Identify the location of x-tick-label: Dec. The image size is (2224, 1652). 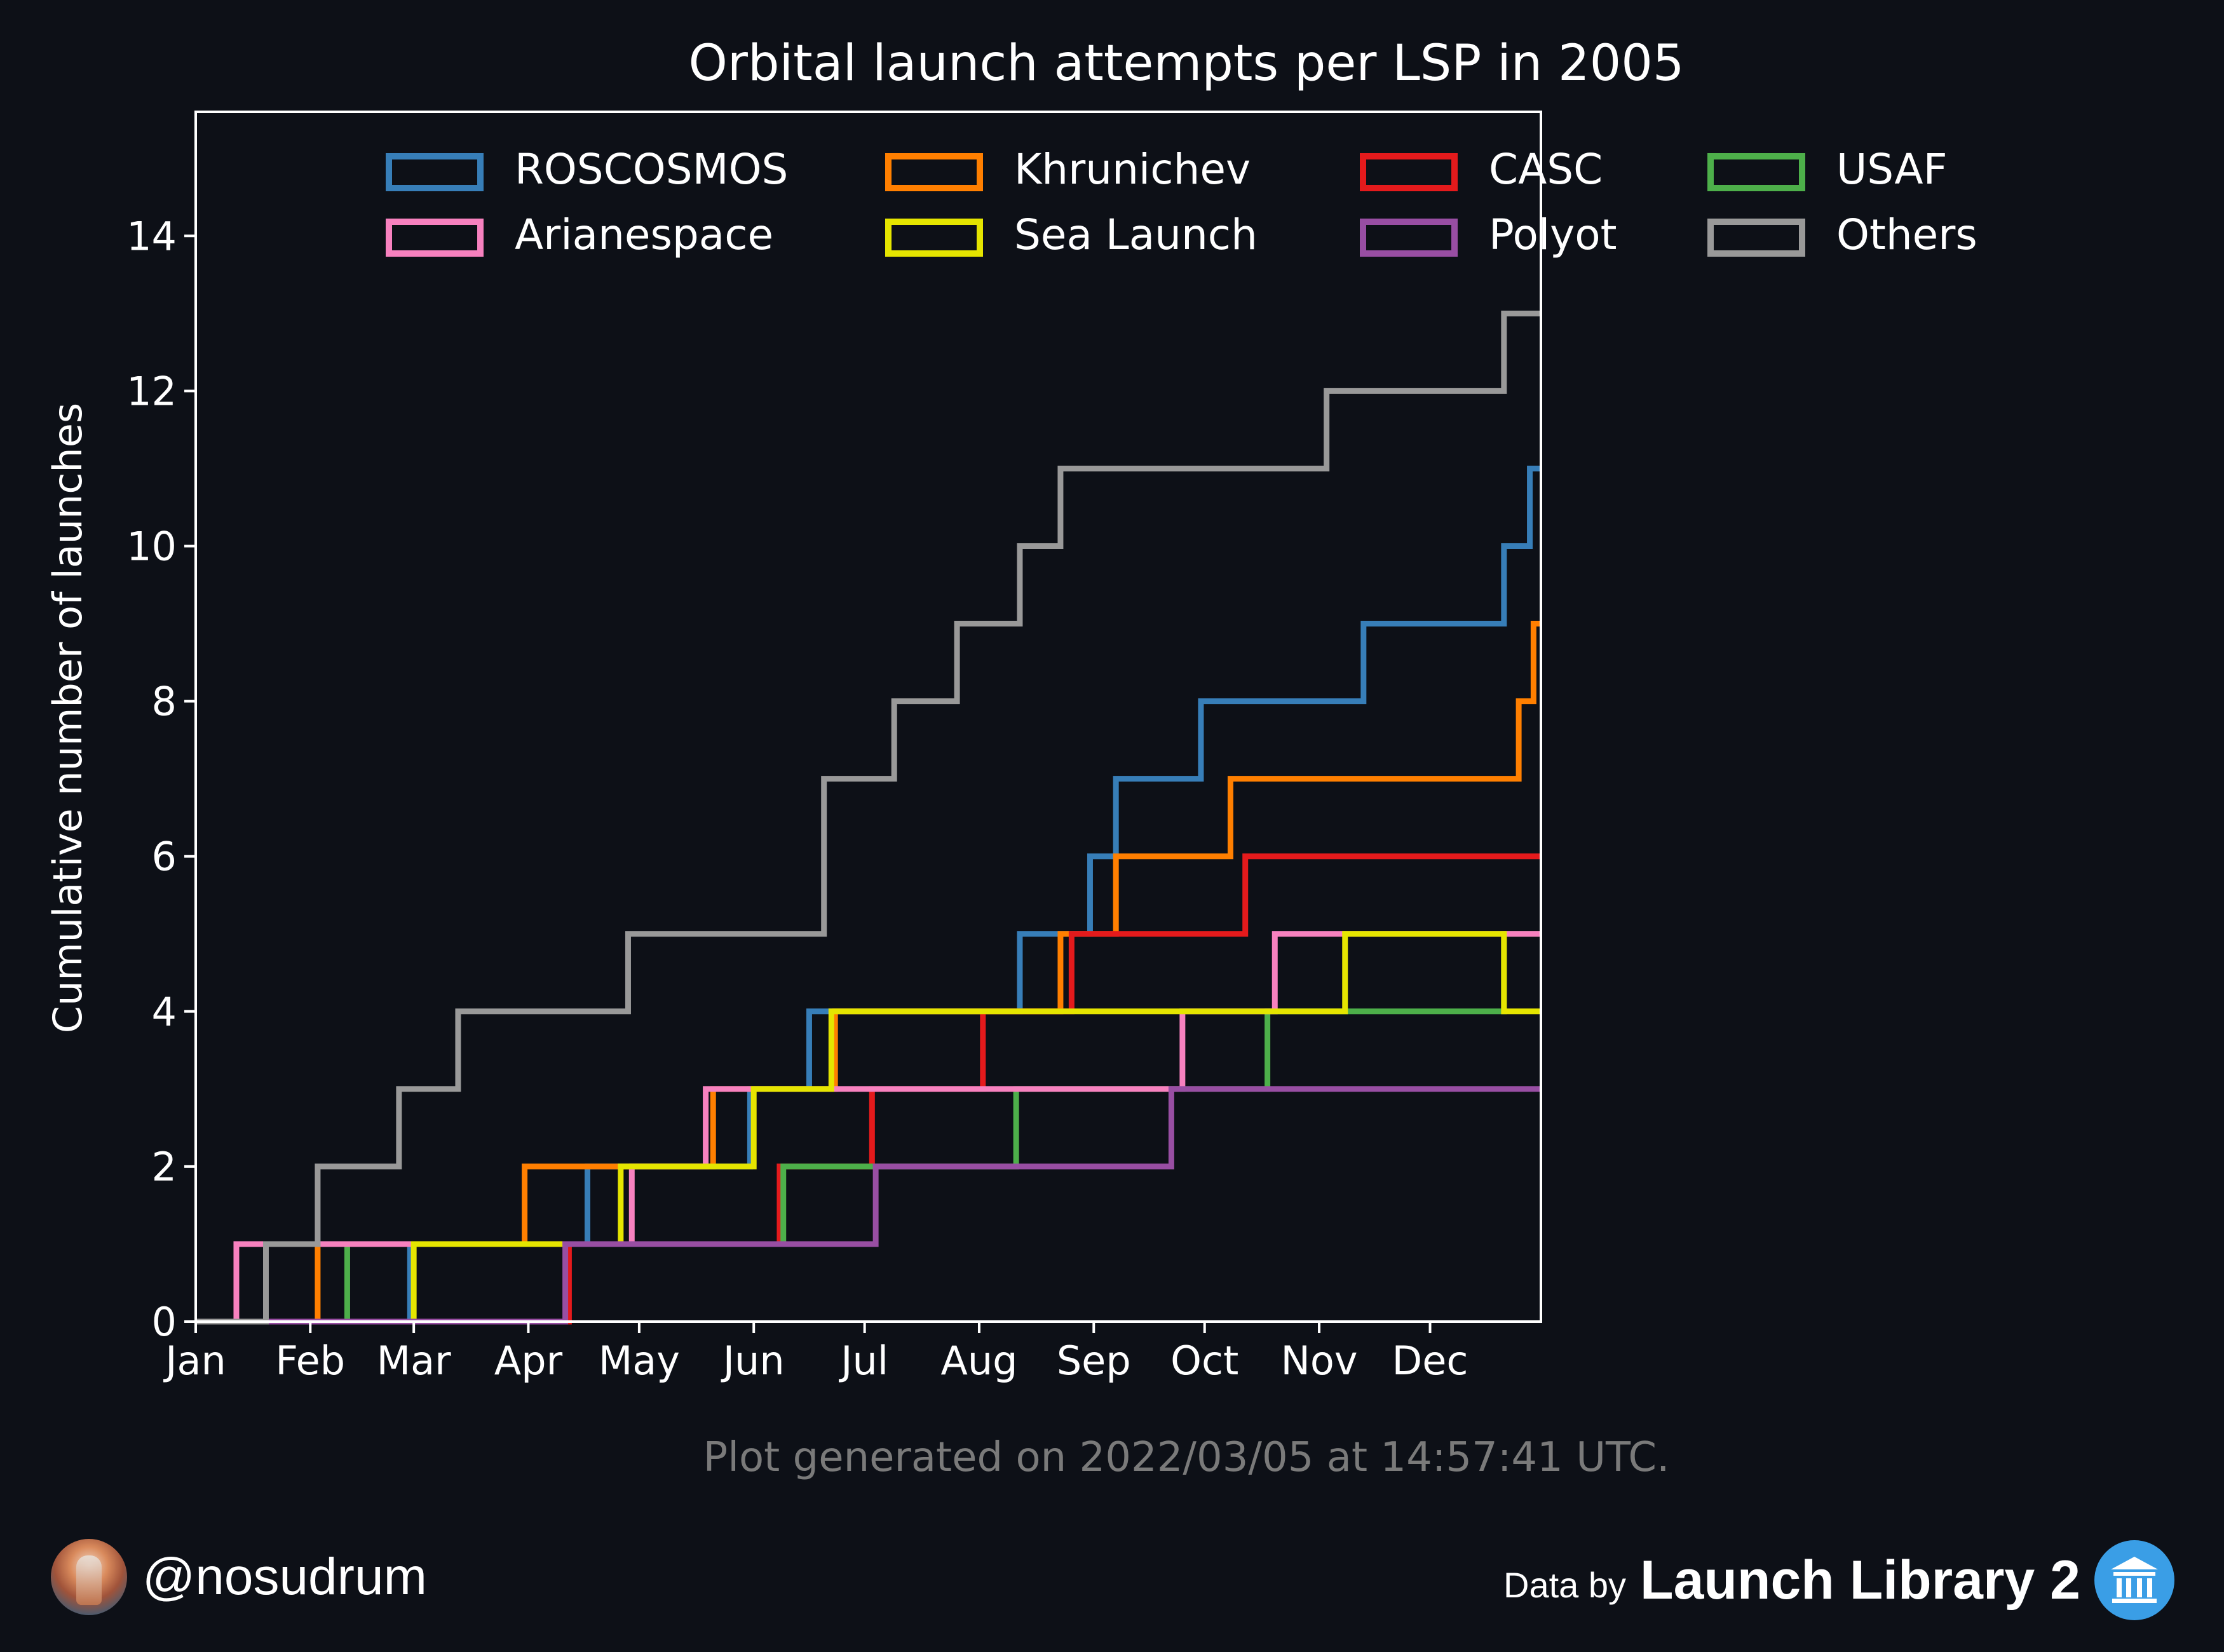
(1430, 1360).